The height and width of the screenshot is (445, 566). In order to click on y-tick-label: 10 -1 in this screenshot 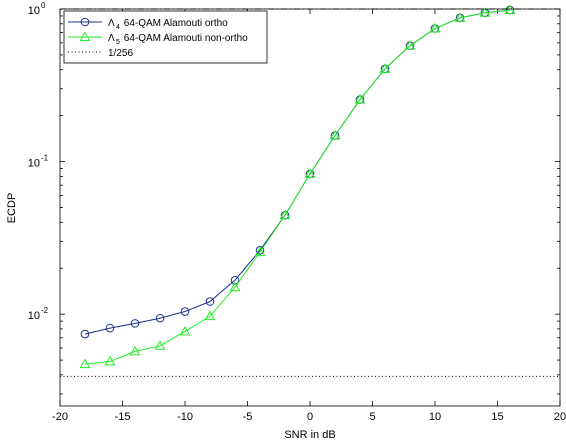, I will do `click(38, 162)`.